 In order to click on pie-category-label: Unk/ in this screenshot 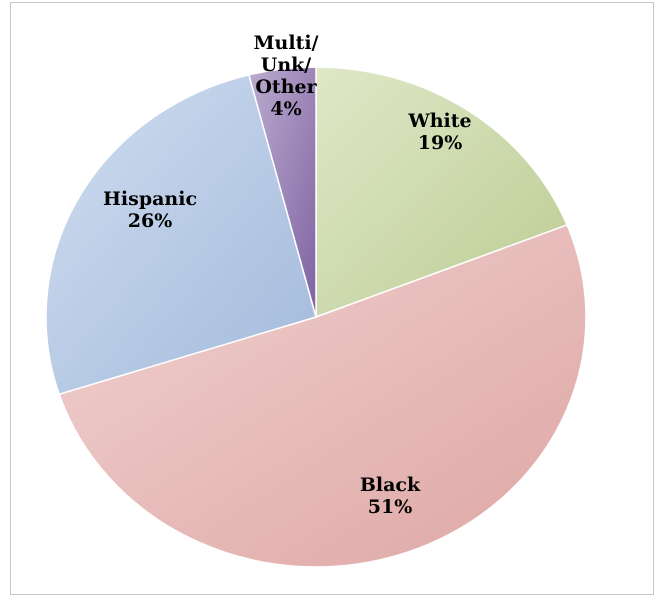, I will do `click(286, 65)`.